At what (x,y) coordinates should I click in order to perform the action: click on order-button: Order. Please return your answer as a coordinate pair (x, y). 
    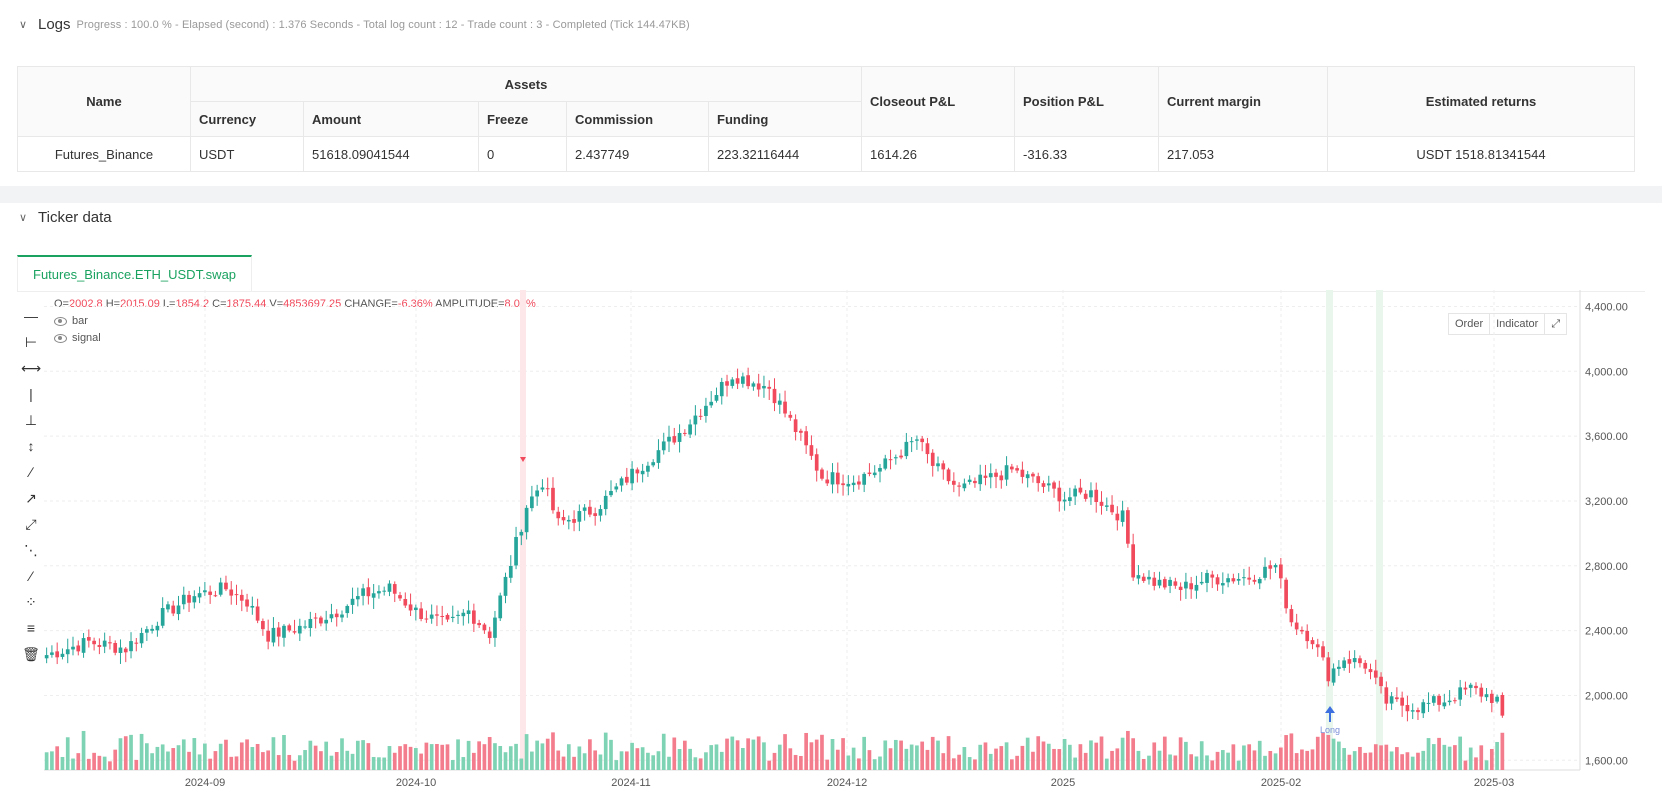
    Looking at the image, I should click on (1469, 324).